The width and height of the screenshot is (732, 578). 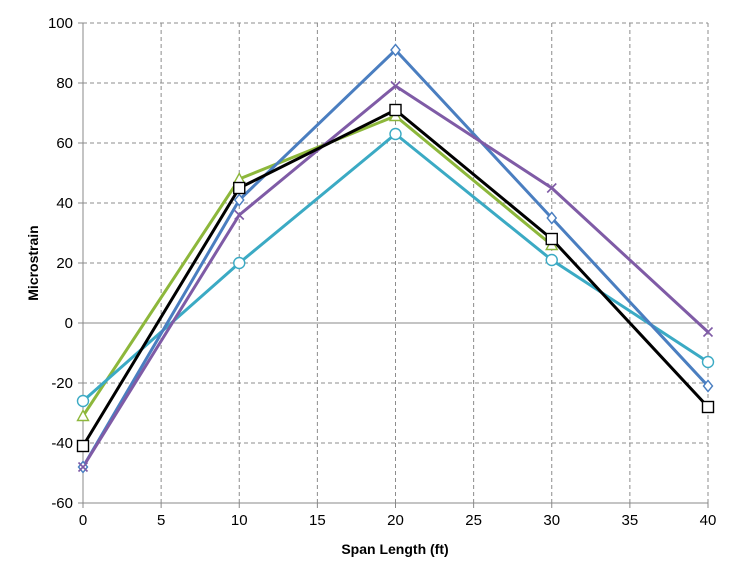 What do you see at coordinates (64, 263) in the screenshot?
I see `y-tick-label: 20` at bounding box center [64, 263].